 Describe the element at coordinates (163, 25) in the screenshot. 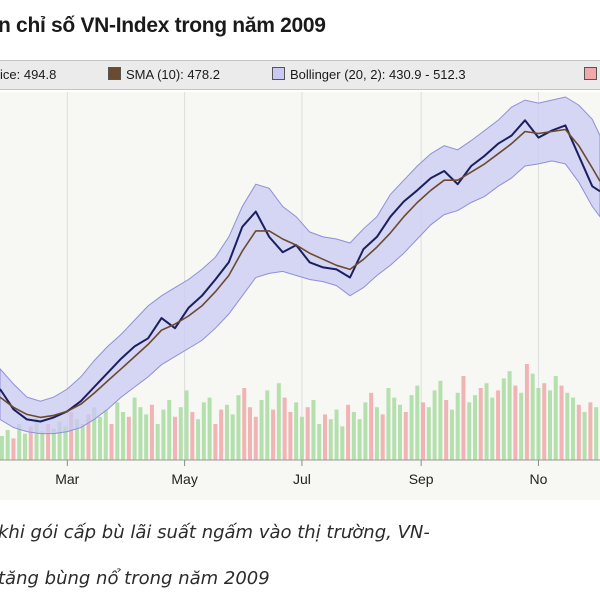

I see `chart-title: n chỉ số VN-Index trong năm 2009` at that location.